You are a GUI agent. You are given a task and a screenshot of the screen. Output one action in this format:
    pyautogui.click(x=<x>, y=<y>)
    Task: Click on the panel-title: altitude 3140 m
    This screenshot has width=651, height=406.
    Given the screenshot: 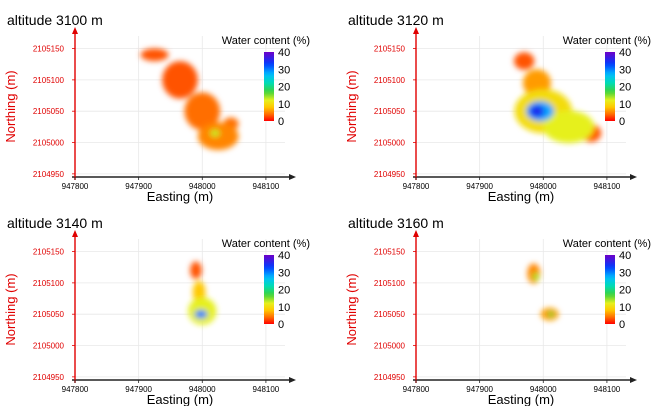 What is the action you would take?
    pyautogui.click(x=55, y=223)
    